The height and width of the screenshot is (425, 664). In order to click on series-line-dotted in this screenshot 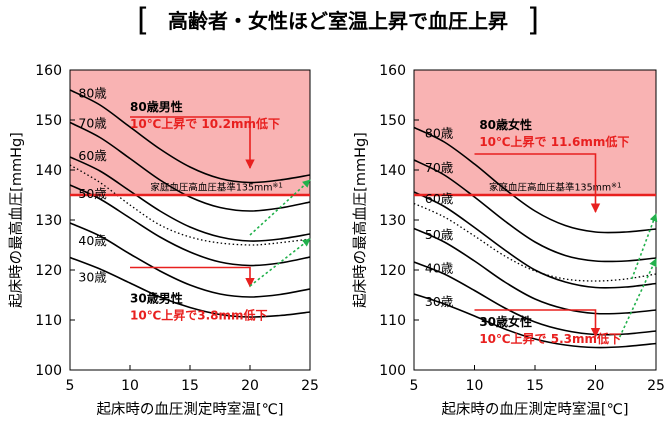, I will do `click(190, 205)`.